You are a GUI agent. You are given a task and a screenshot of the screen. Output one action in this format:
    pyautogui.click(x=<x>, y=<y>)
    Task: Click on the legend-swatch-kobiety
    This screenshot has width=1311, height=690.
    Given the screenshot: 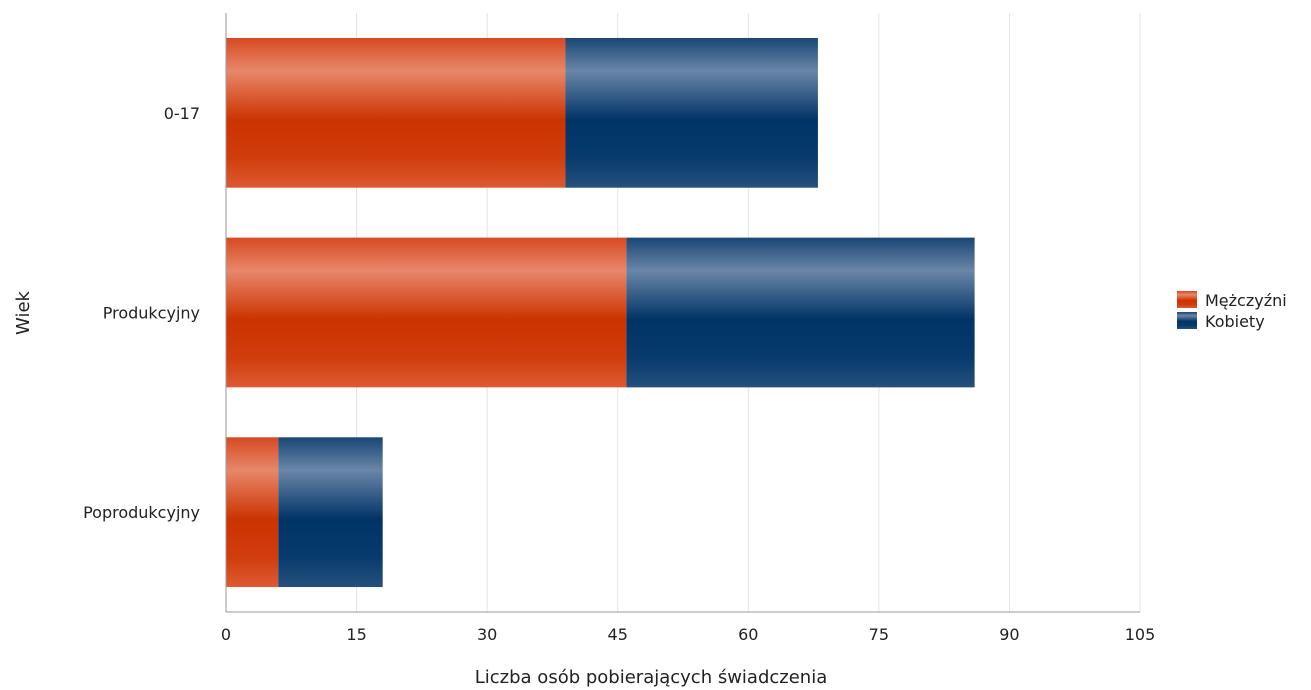 What is the action you would take?
    pyautogui.click(x=1187, y=320)
    